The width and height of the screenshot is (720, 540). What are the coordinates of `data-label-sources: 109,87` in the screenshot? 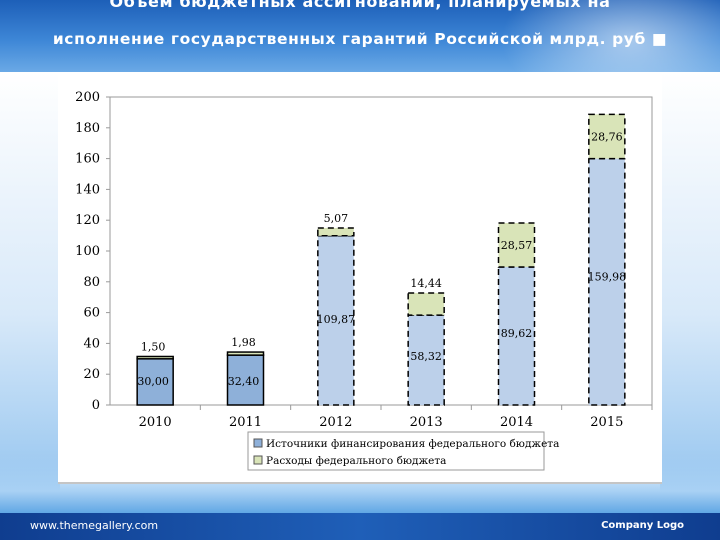 It's located at (336, 319).